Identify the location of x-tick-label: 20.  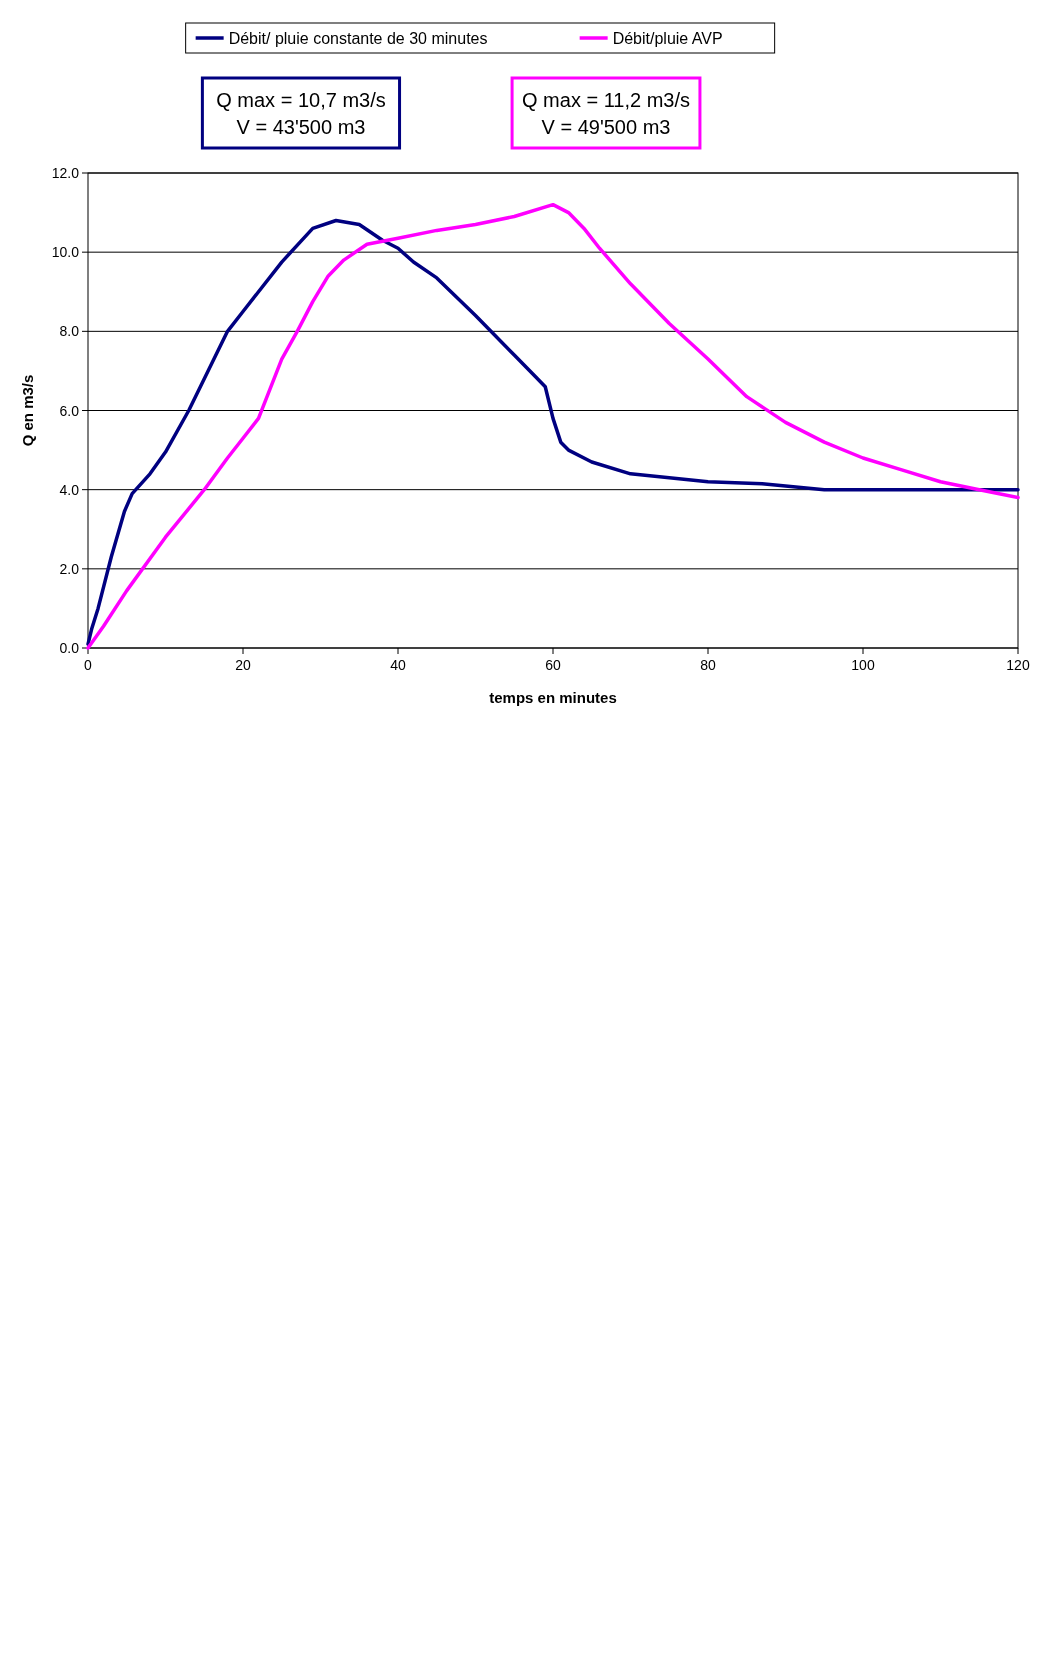
(243, 665).